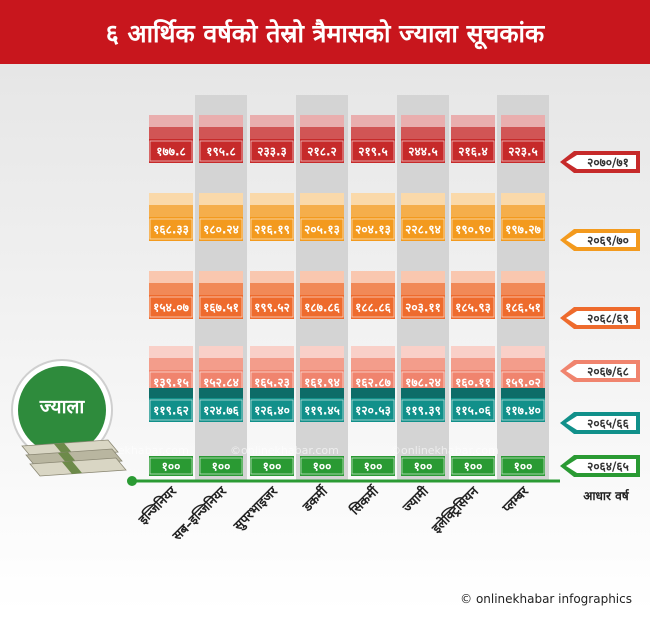  Describe the element at coordinates (606, 496) in the screenshot. I see `base-year-label: आधार वर्ष` at that location.